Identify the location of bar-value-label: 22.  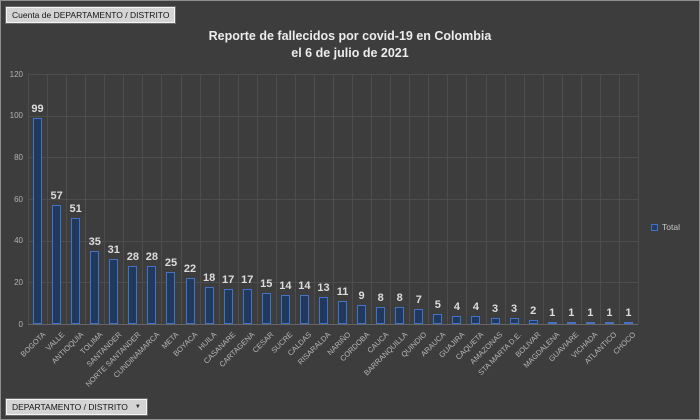
(190, 269).